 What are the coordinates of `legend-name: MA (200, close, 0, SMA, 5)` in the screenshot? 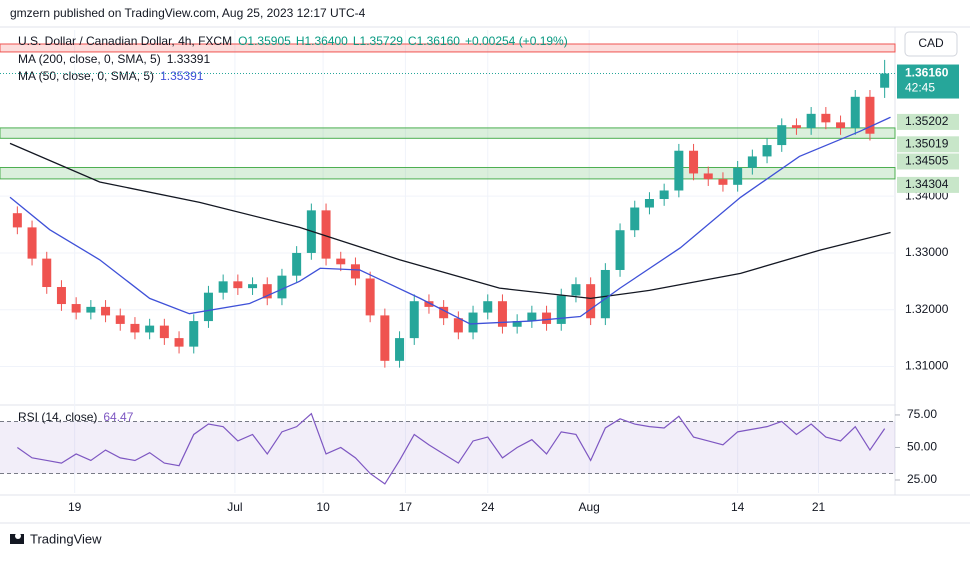 It's located at (89, 59).